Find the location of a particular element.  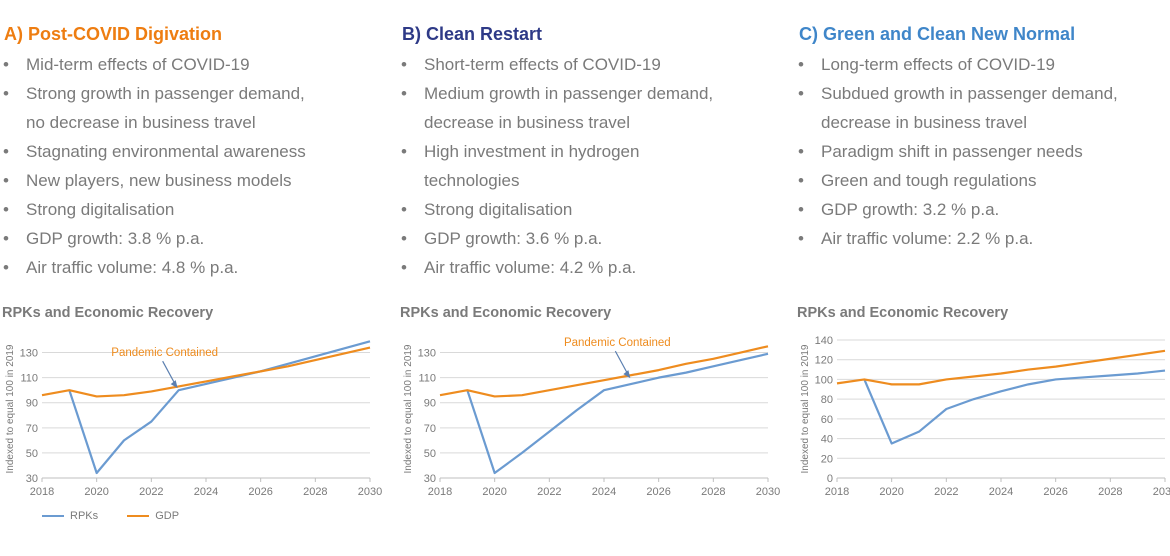

bullet-item: • New players, new business models is located at coordinates (188, 180).